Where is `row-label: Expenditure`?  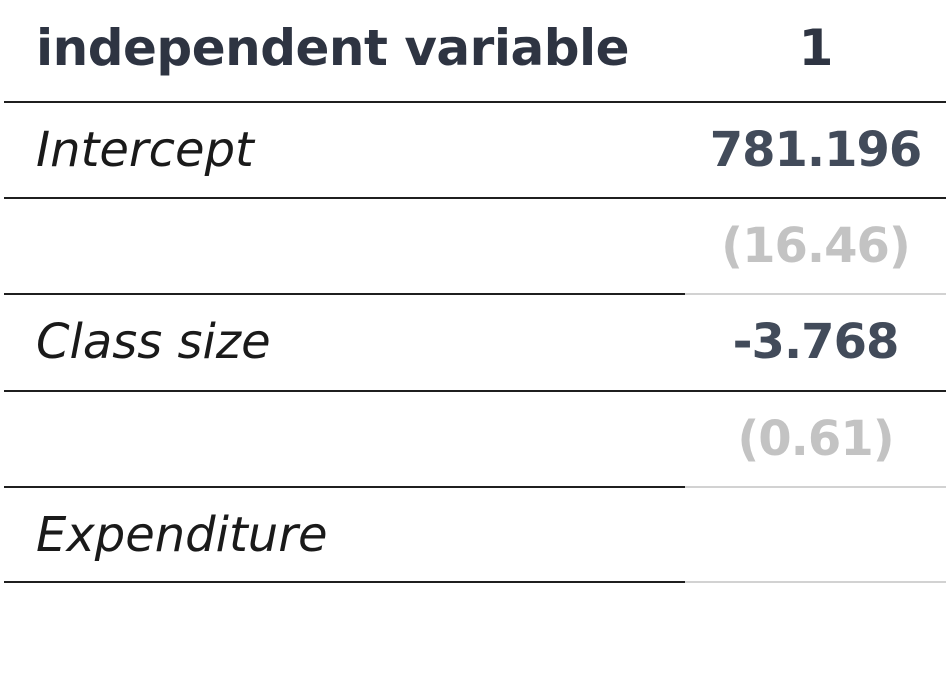 row-label: Expenditure is located at coordinates (182, 535).